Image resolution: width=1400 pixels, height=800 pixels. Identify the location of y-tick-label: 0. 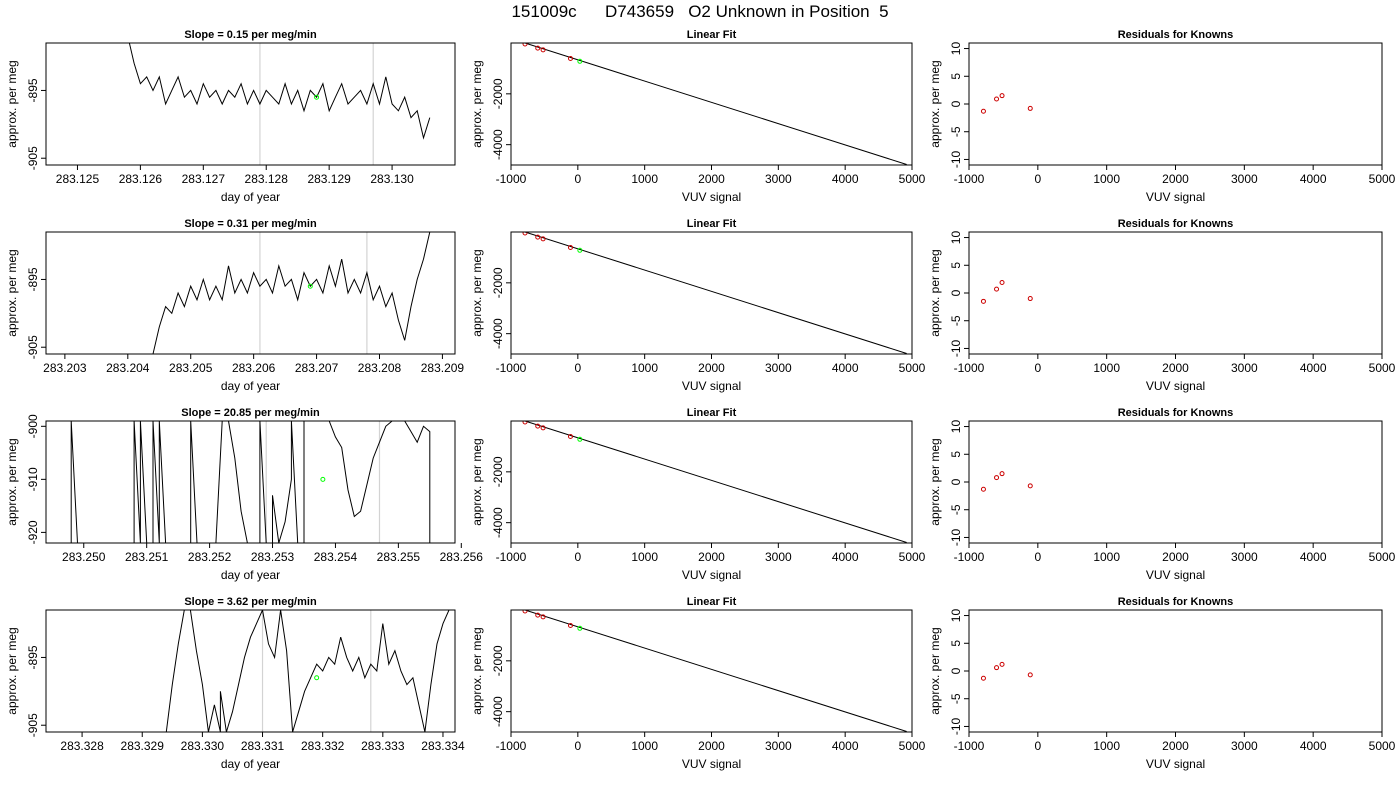
(956, 103).